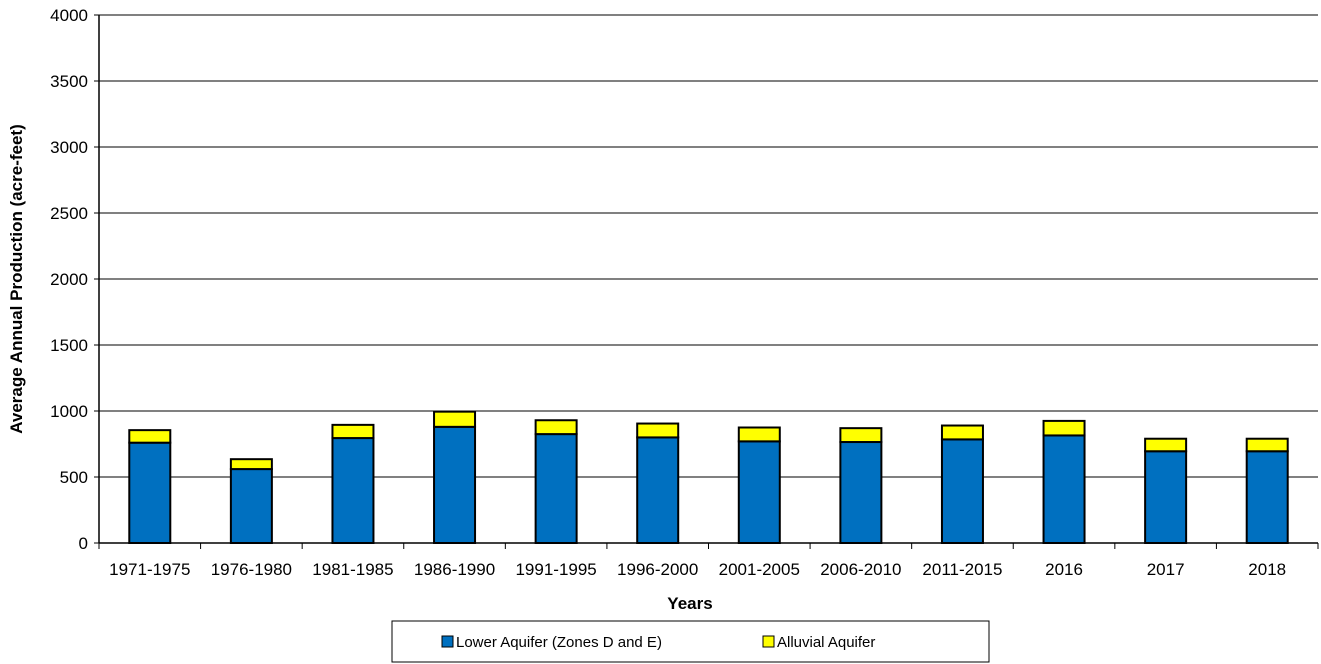 The width and height of the screenshot is (1321, 664). Describe the element at coordinates (555, 569) in the screenshot. I see `x-tick-label: 1991-1995` at that location.